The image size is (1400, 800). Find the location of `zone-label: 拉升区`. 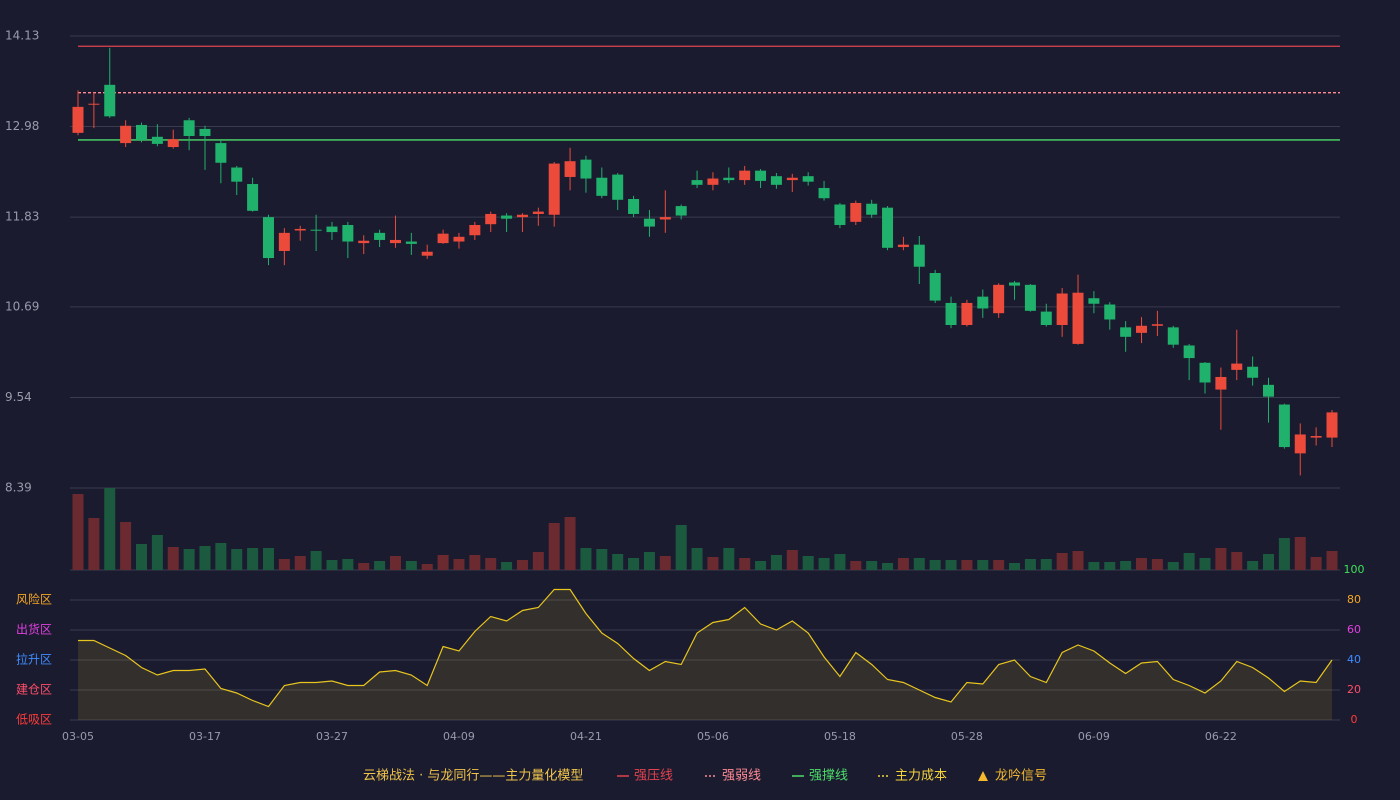

zone-label: 拉升区 is located at coordinates (34, 659).